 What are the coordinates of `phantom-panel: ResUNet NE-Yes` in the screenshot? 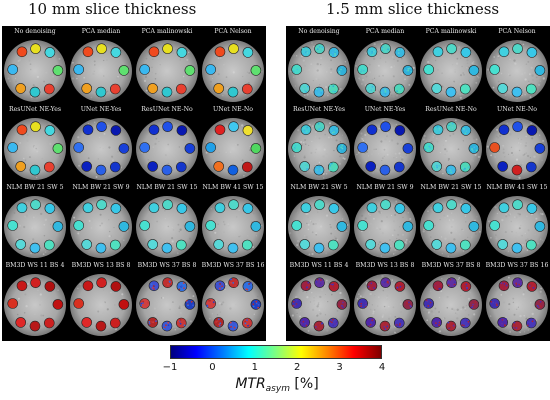 It's located at (319, 144).